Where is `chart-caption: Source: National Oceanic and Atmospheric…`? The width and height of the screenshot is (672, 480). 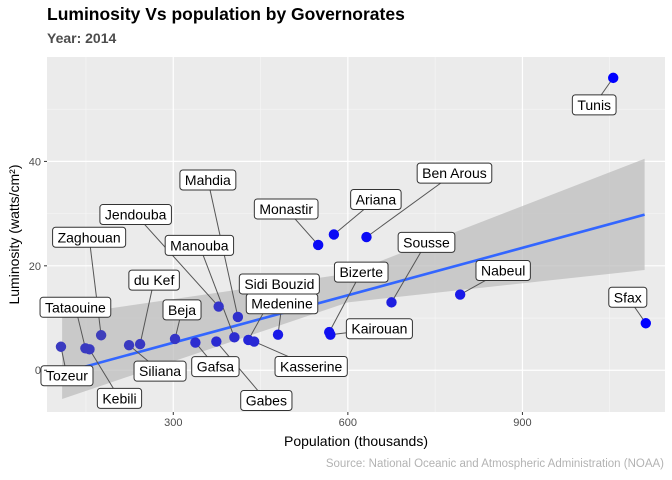 chart-caption: Source: National Oceanic and Atmospheric… is located at coordinates (494, 464).